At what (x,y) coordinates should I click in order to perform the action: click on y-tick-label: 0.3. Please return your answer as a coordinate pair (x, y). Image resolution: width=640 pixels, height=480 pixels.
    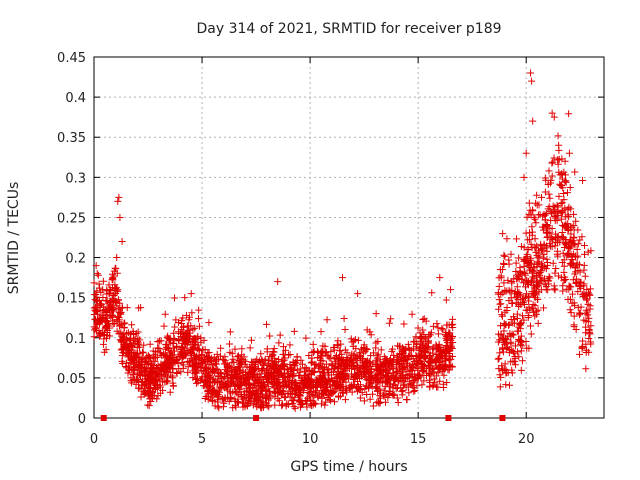
    Looking at the image, I should click on (75, 178).